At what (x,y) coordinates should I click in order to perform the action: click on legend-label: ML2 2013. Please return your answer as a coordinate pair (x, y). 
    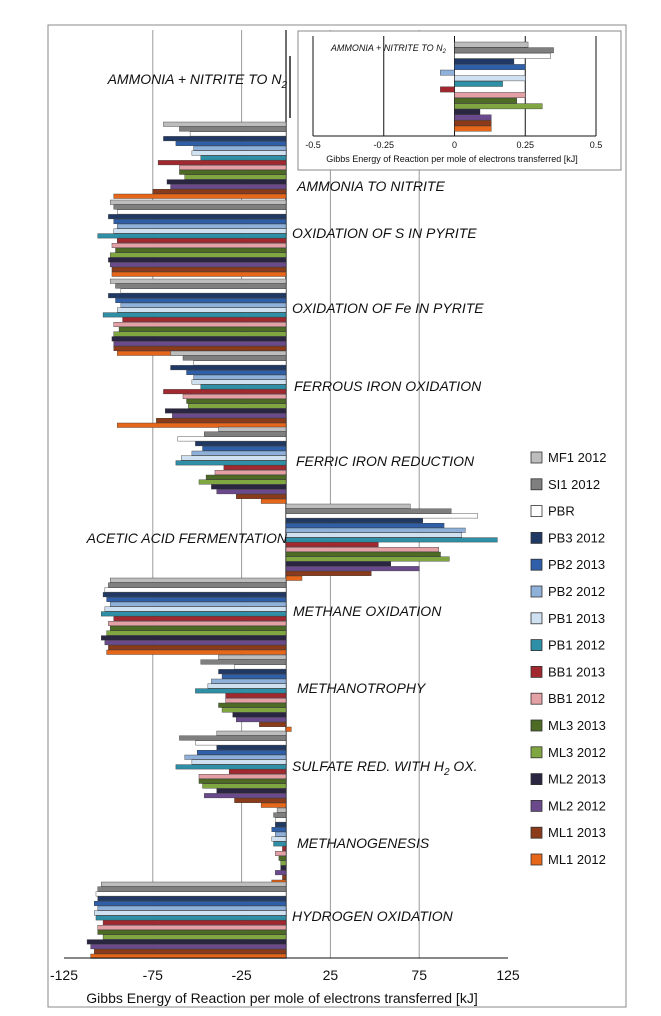
    Looking at the image, I should click on (577, 779).